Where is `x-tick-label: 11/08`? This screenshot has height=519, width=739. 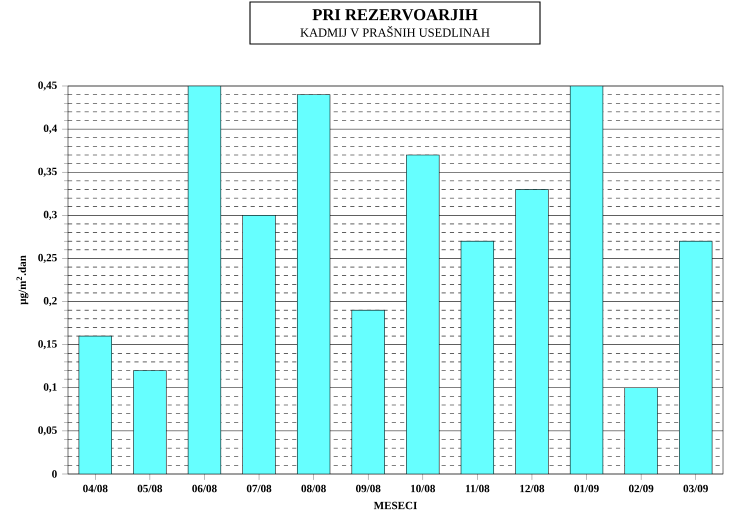
x-tick-label: 11/08 is located at coordinates (478, 488).